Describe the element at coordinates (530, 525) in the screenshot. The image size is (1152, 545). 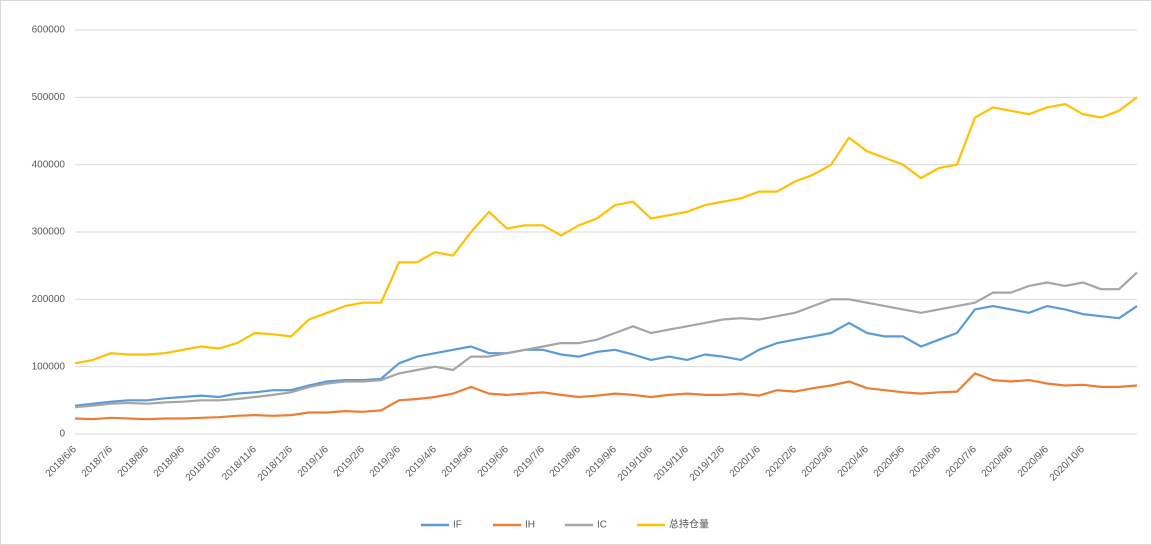
I see `legend-label: IH` at that location.